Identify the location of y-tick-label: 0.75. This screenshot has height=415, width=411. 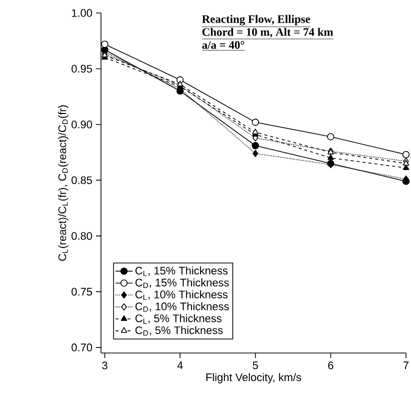
(82, 292).